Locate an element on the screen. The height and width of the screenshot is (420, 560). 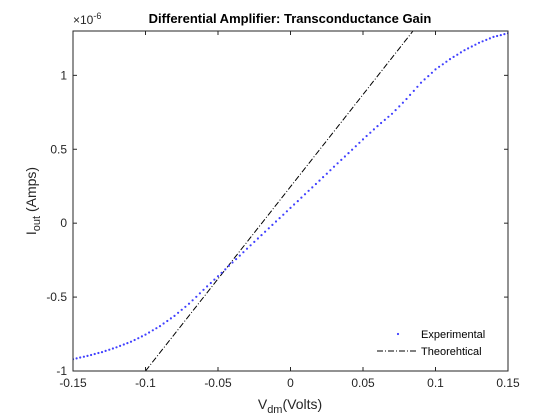
legend: Experimental Theorehtical is located at coordinates (437, 343).